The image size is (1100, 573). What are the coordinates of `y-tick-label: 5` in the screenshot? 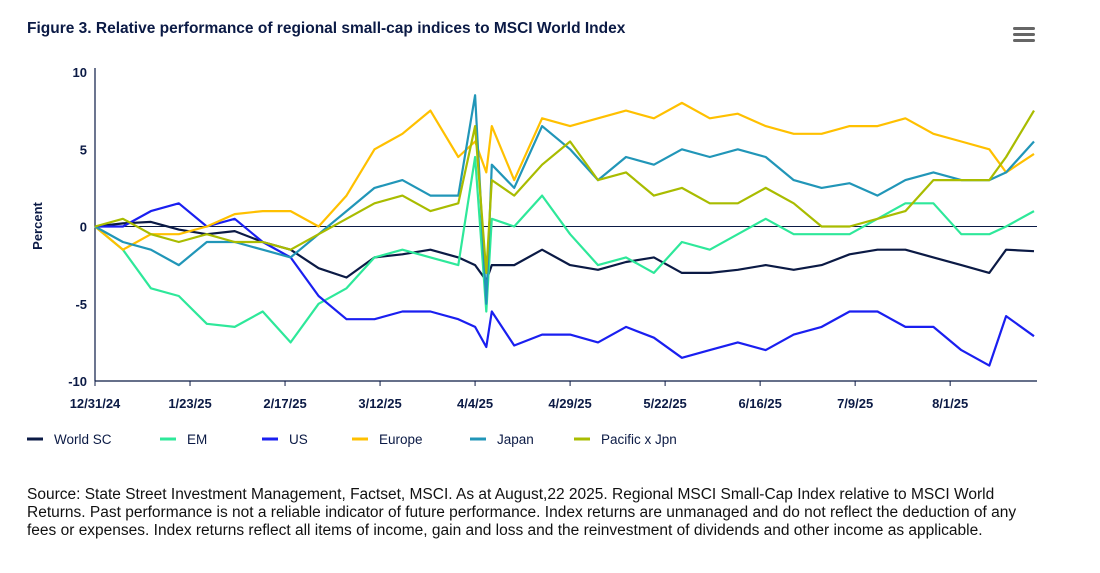 It's located at (83, 149).